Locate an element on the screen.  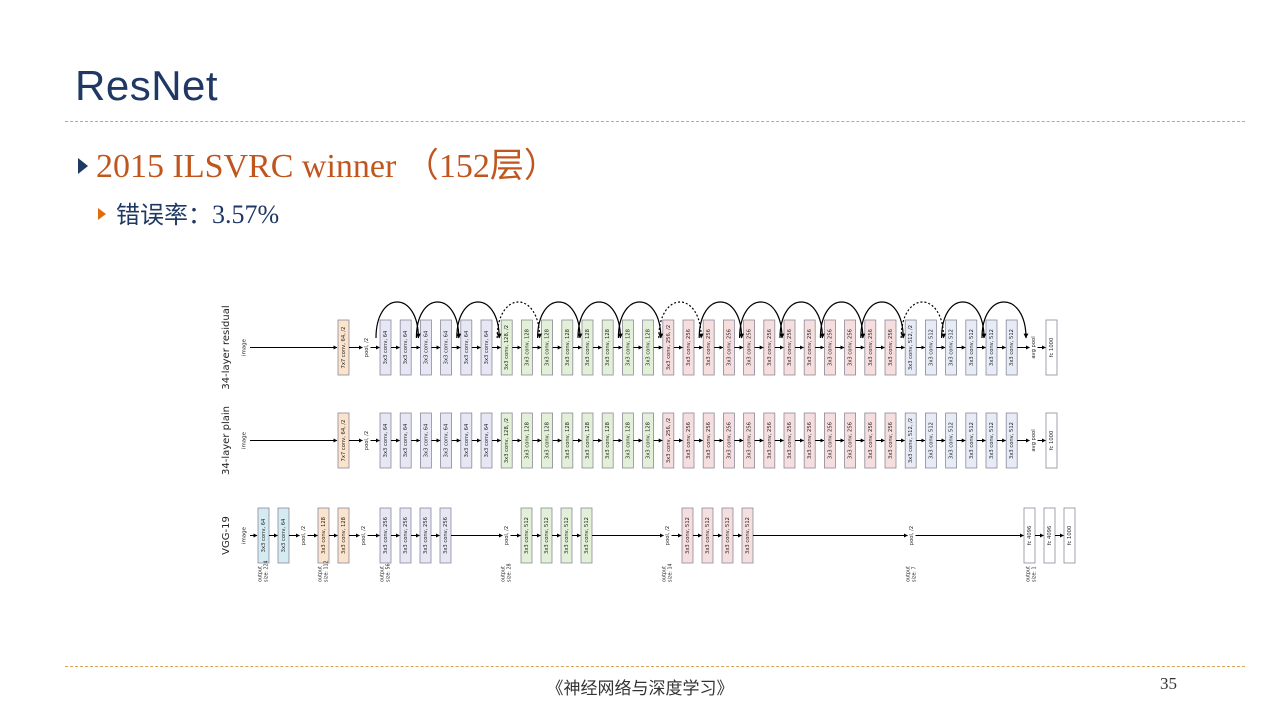
residual-layer-7-label: 3x3 conv, 64 is located at coordinates (487, 347).